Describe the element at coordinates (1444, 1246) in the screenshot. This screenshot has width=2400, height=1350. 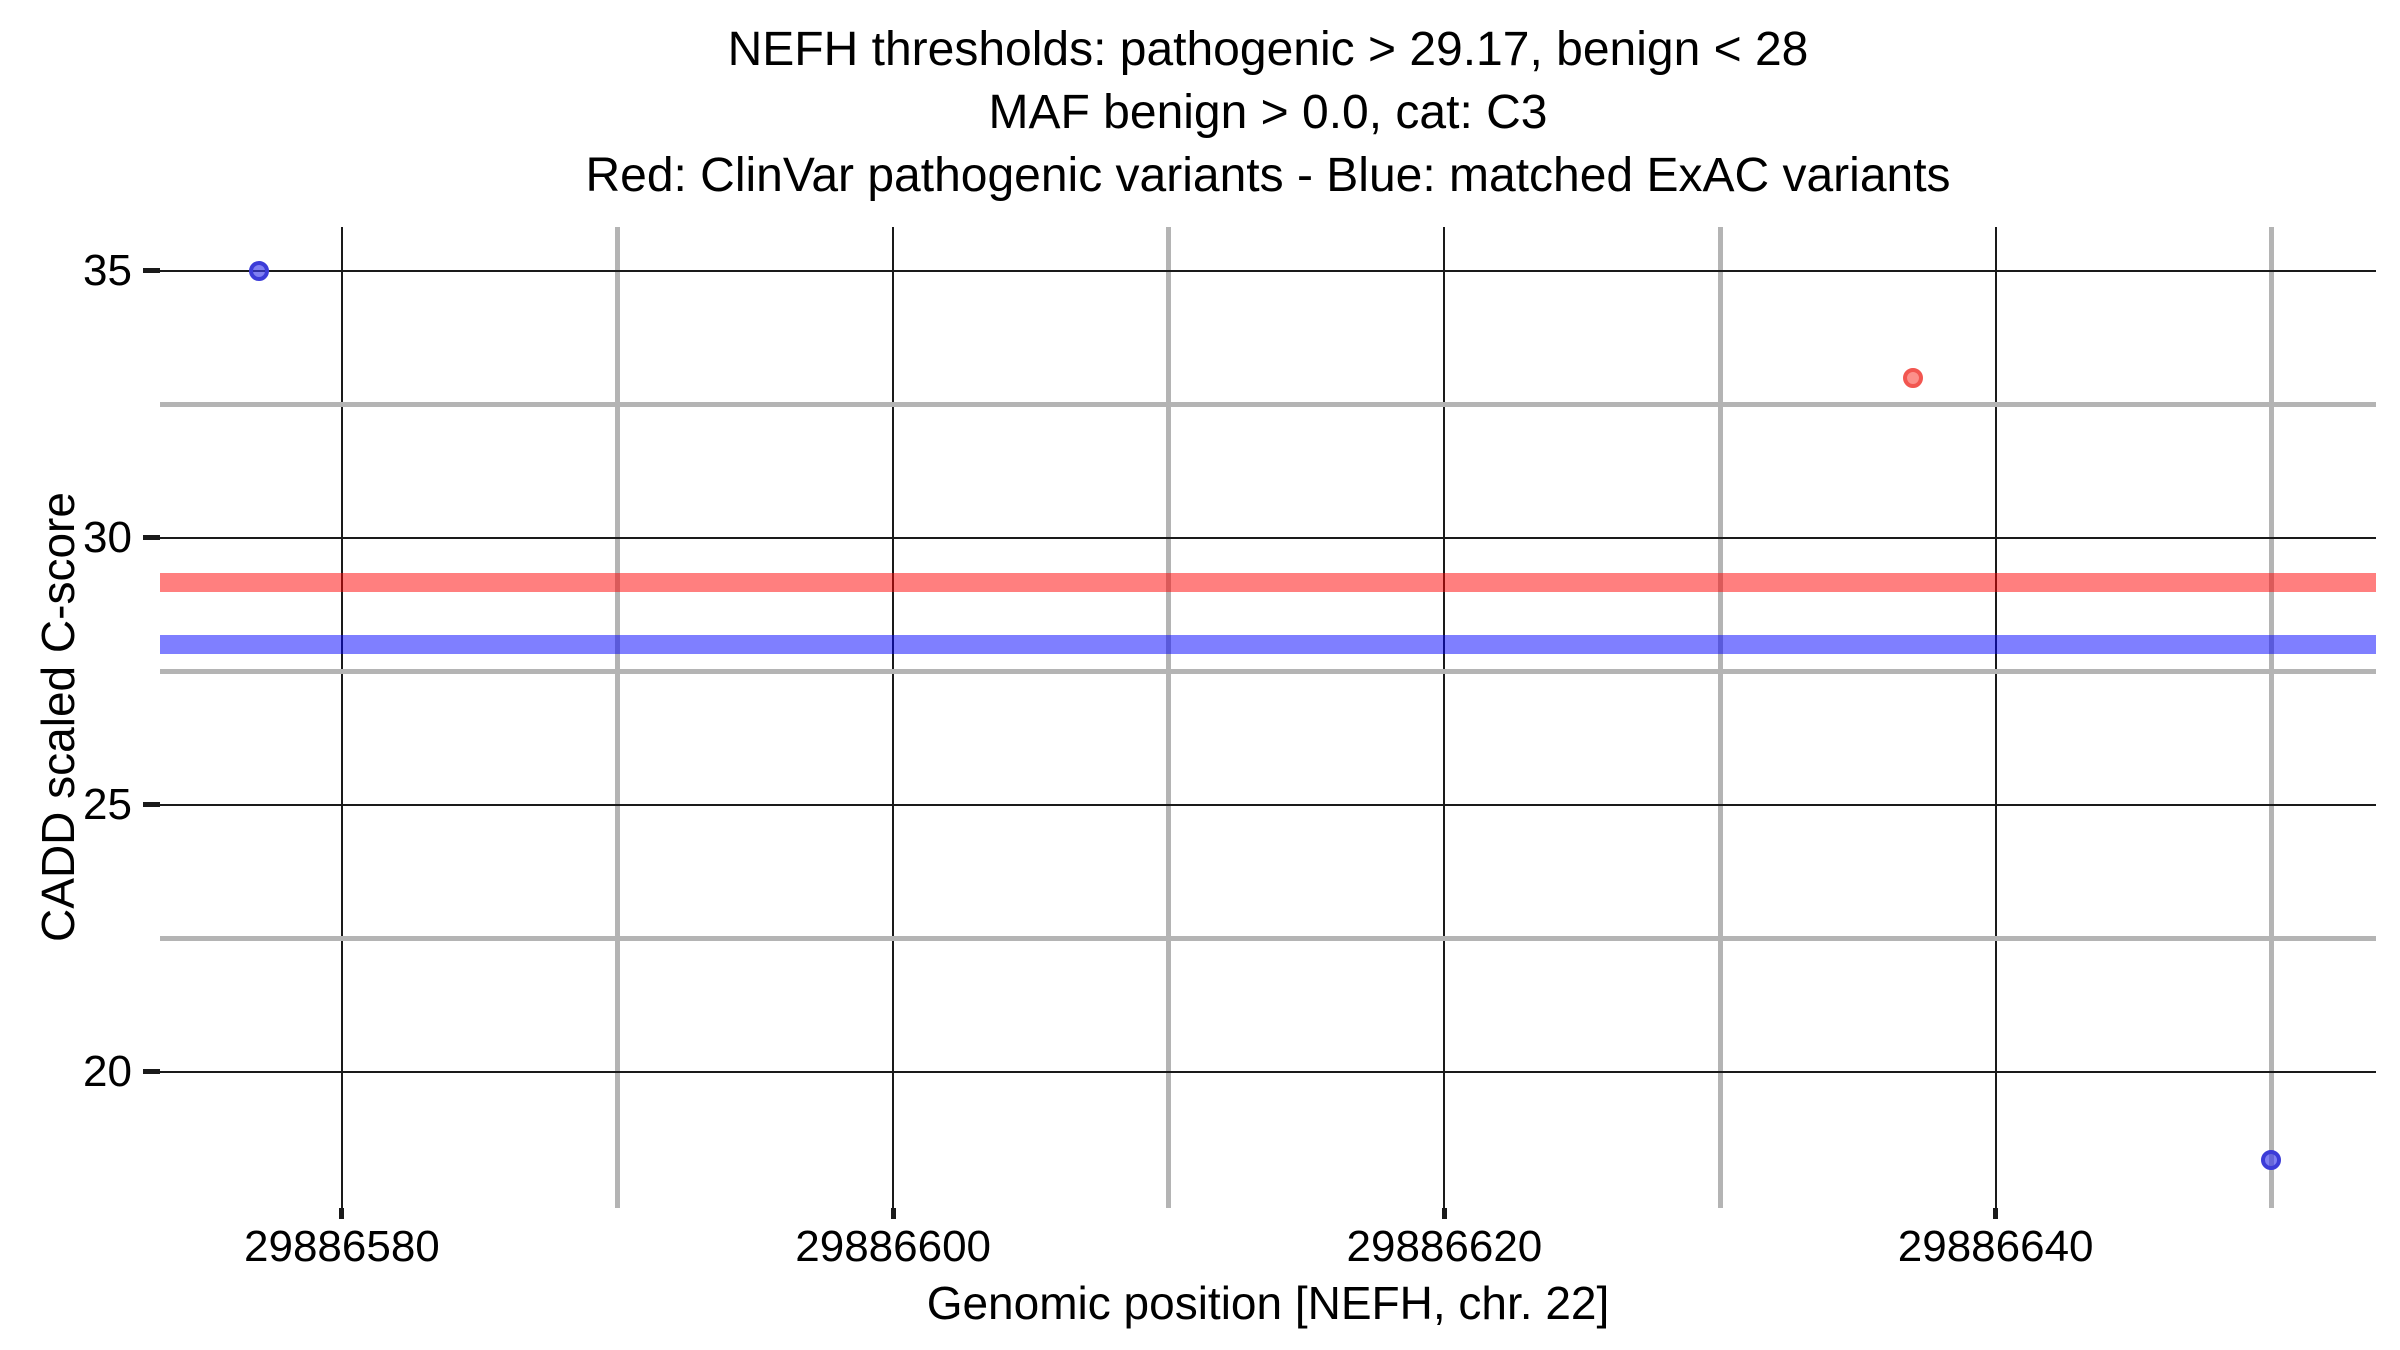
I see `x-tick-label: 29886620` at that location.